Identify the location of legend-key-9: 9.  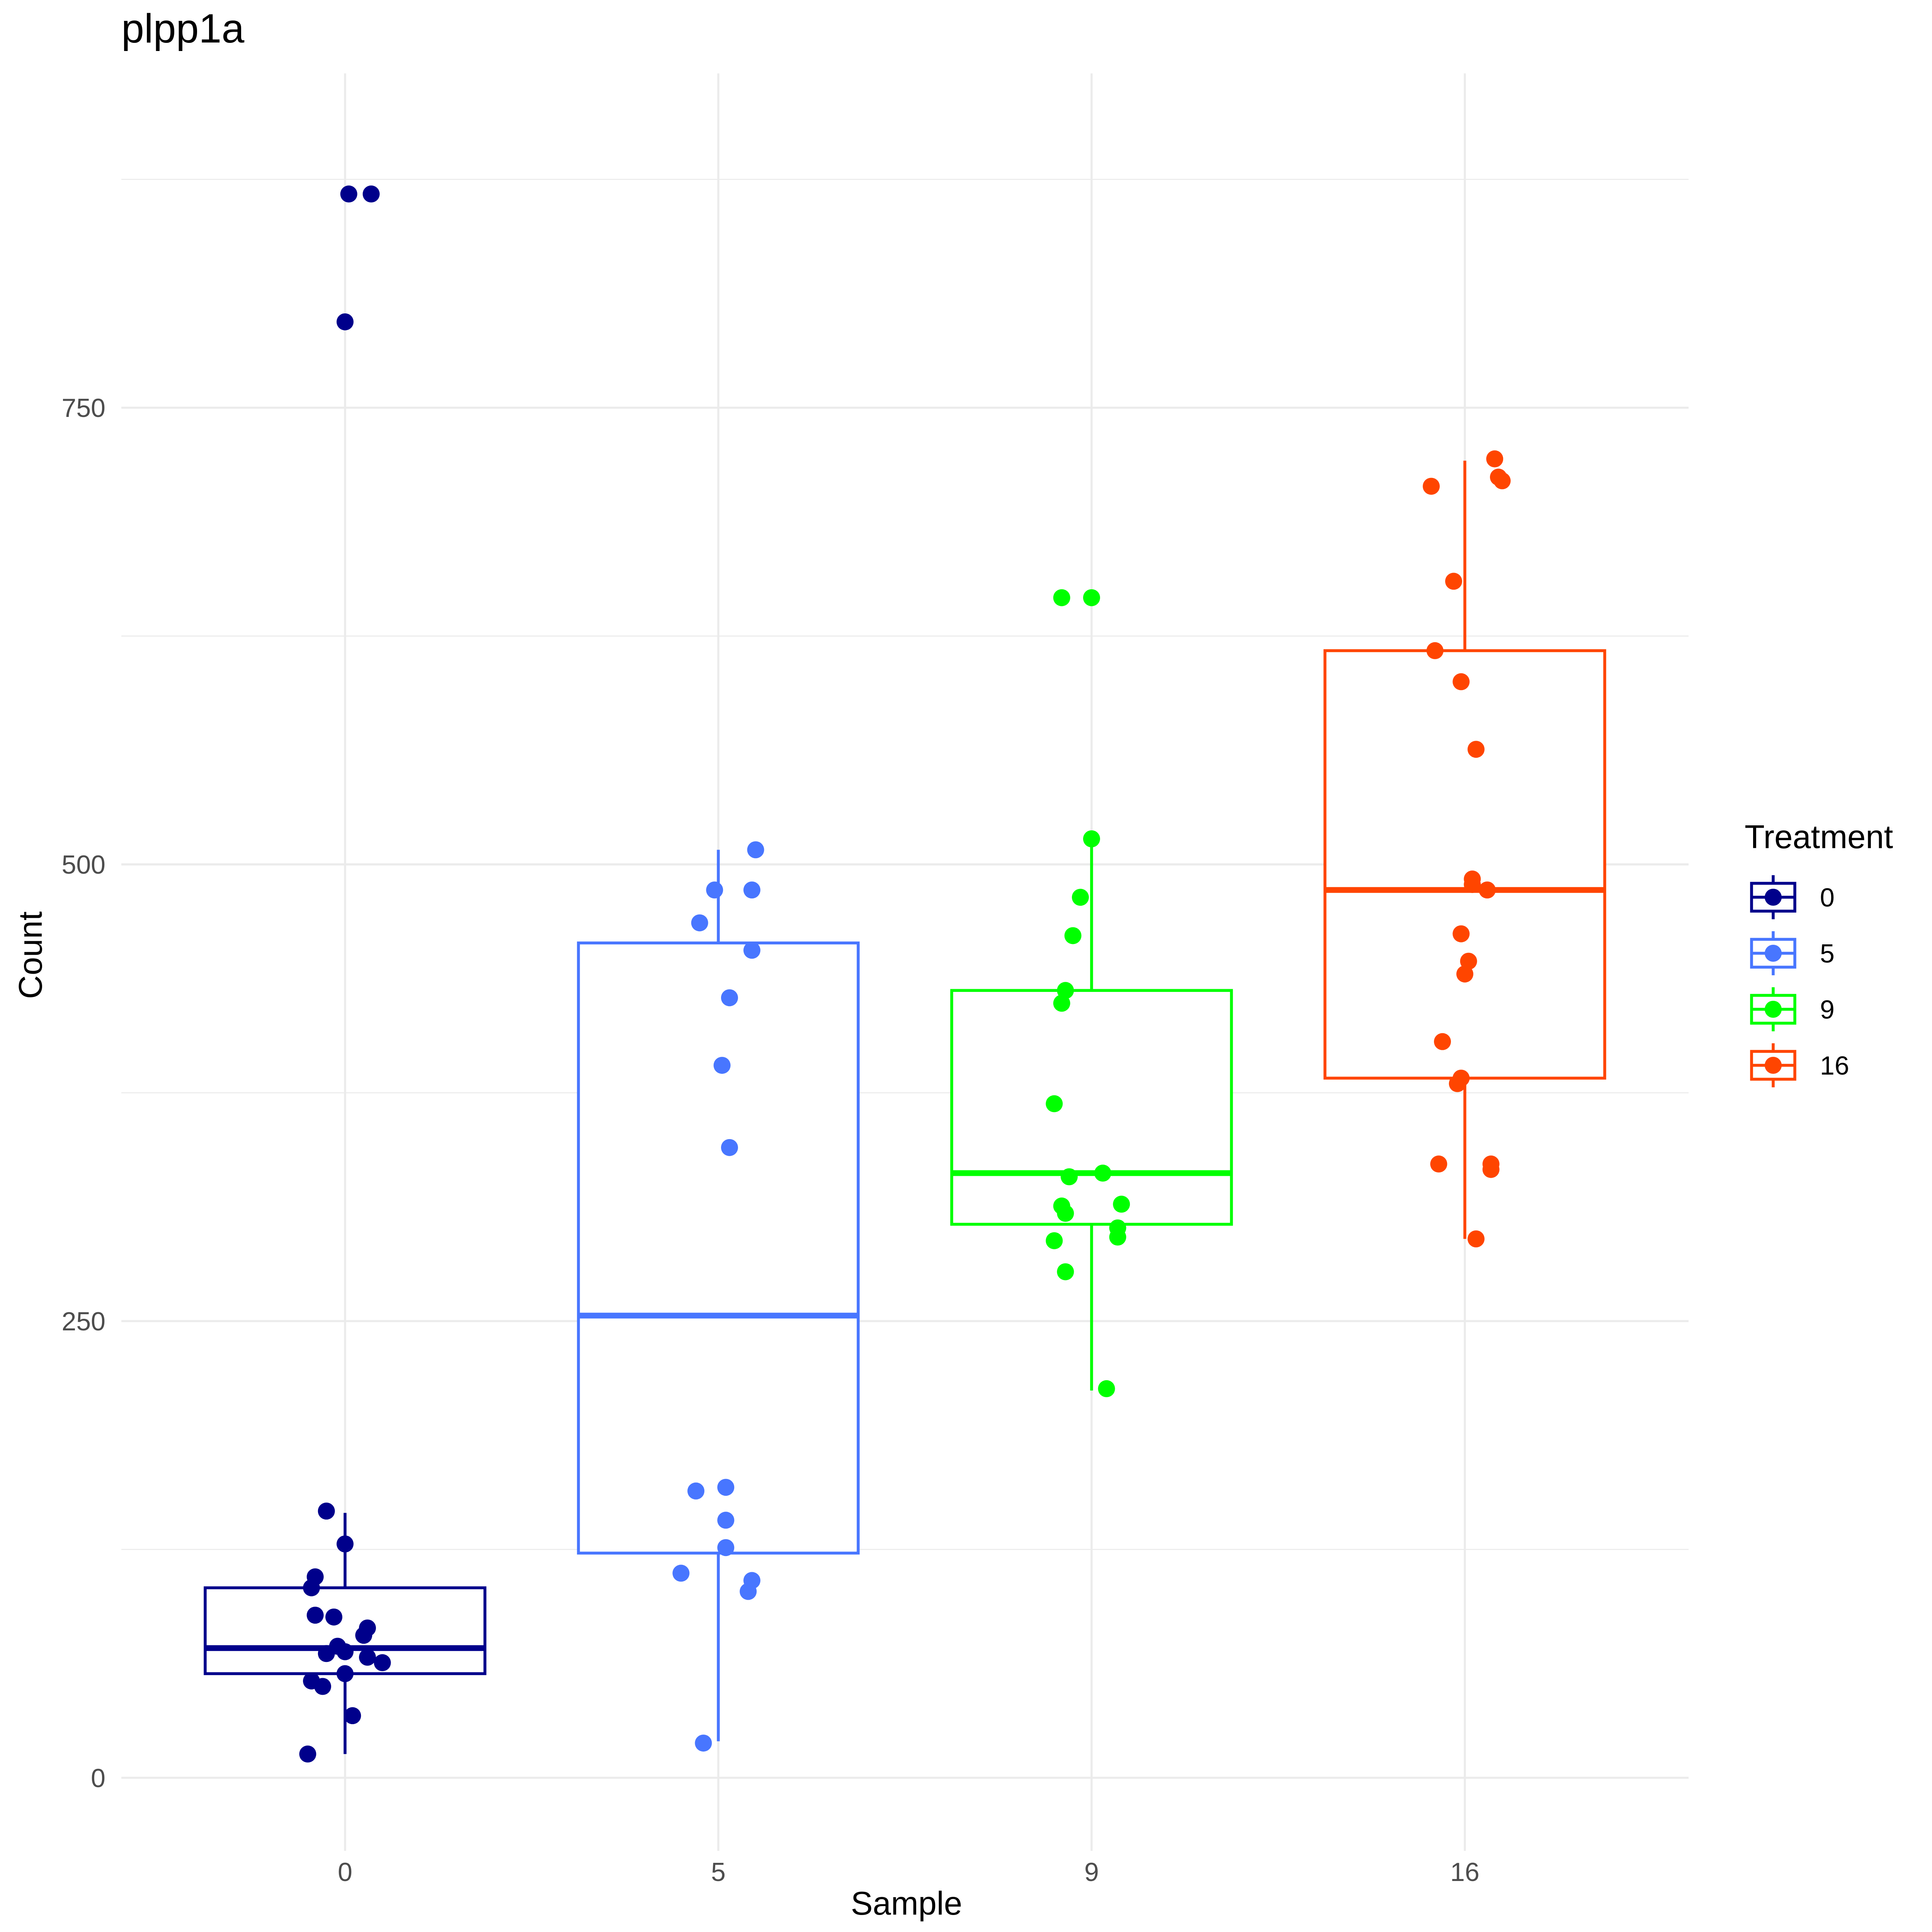
(1793, 1009).